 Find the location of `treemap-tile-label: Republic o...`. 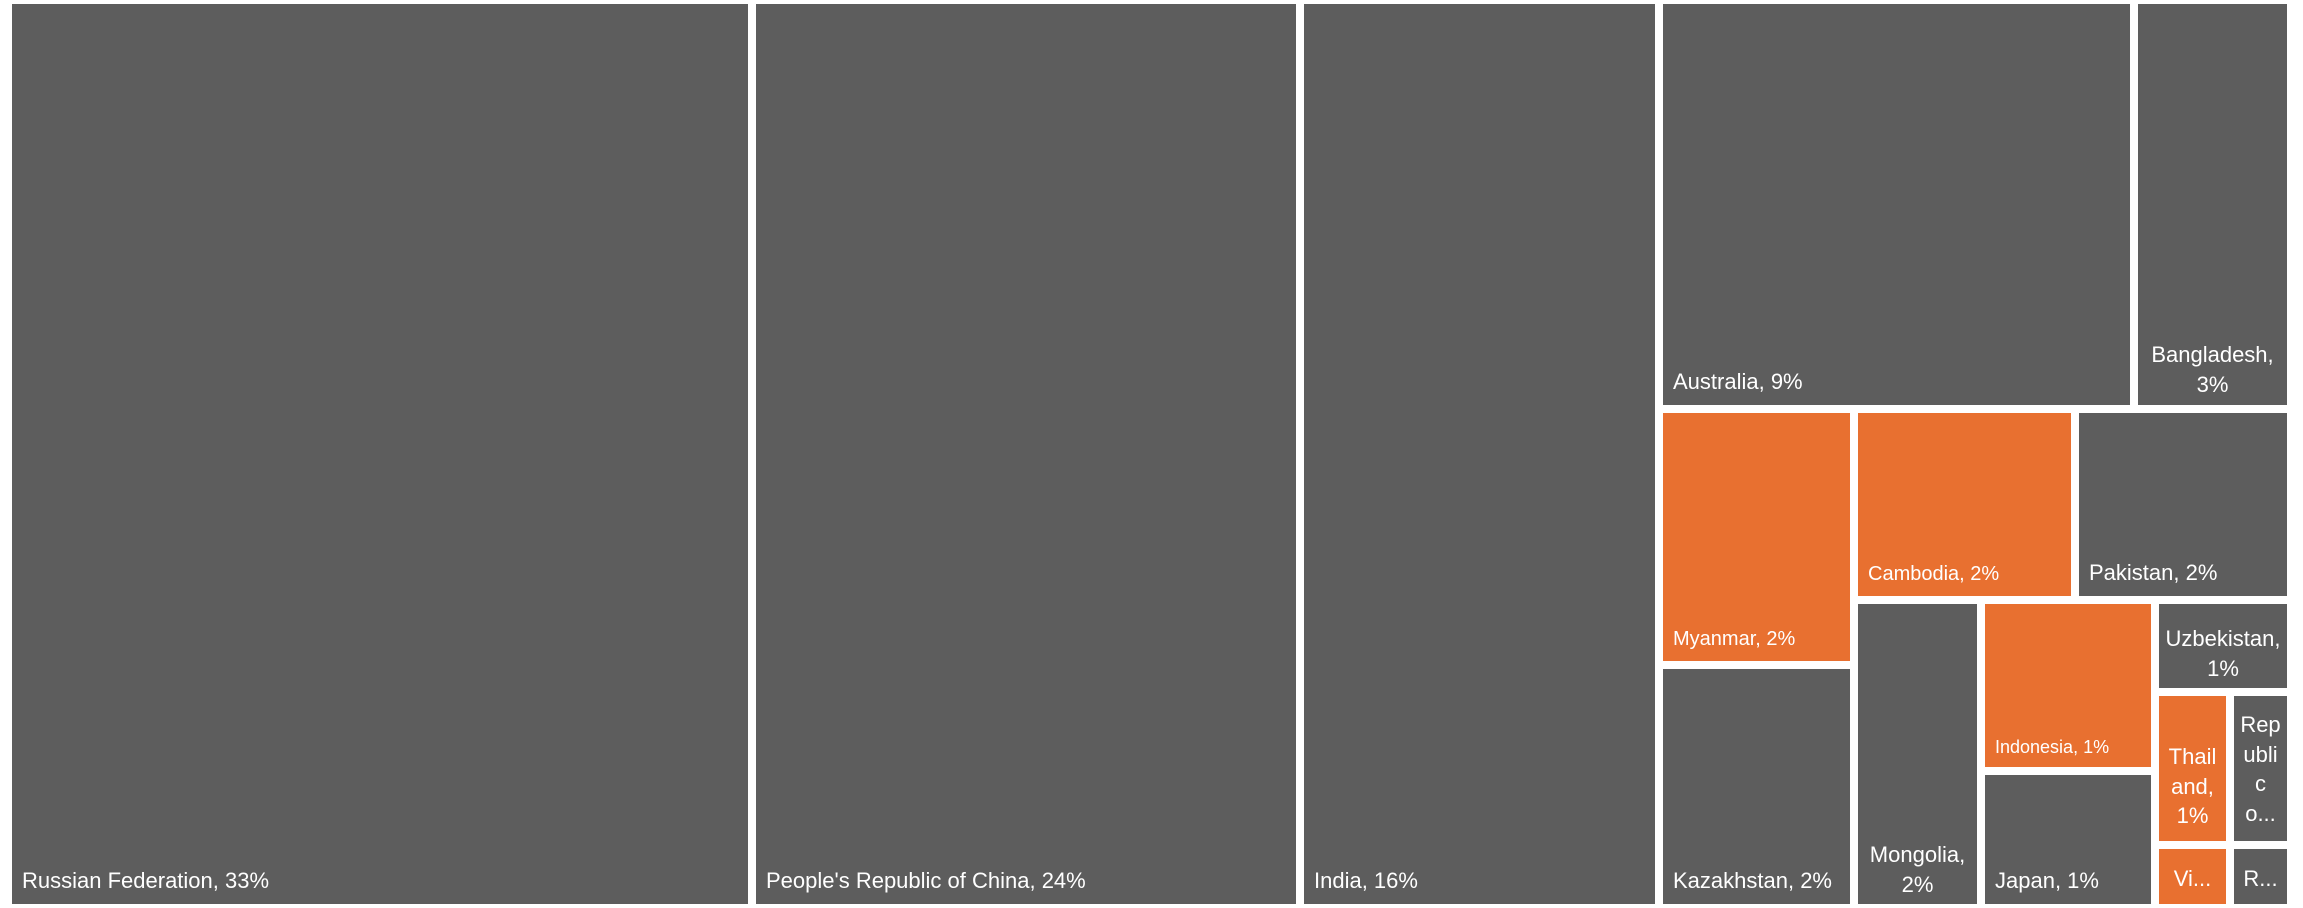

treemap-tile-label: Republic o... is located at coordinates (2260, 769).